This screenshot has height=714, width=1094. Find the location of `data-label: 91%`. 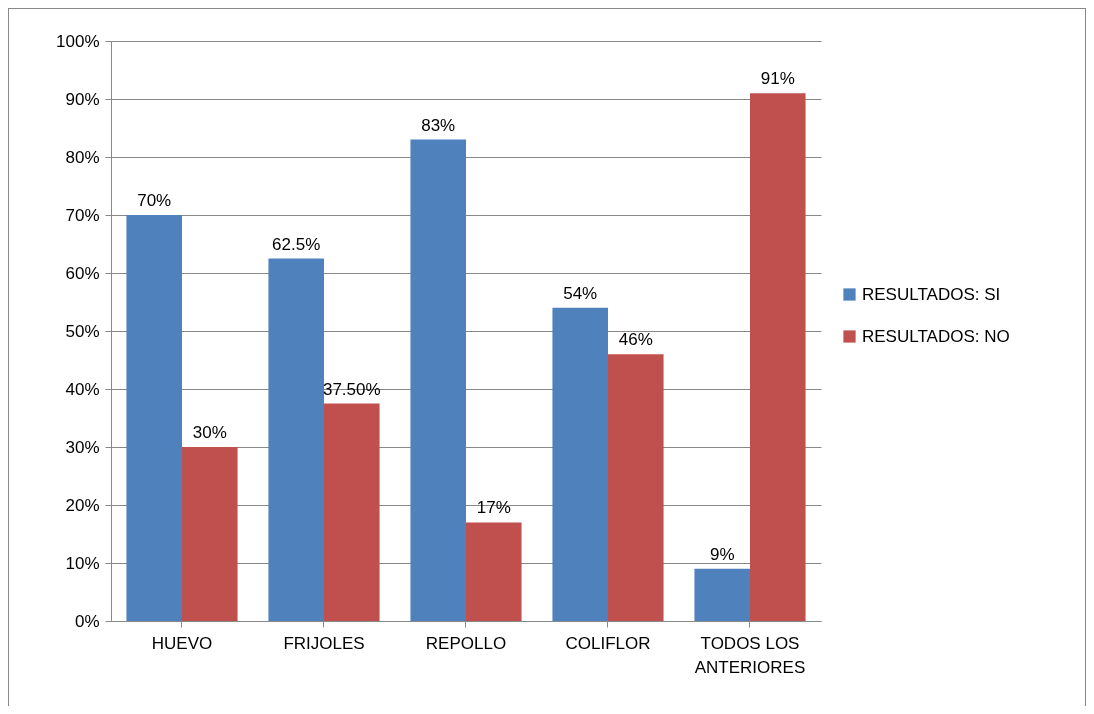

data-label: 91% is located at coordinates (777, 79).